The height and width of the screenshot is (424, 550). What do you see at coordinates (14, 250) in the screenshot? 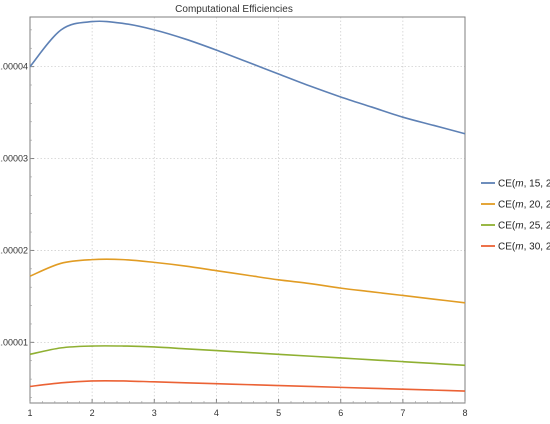
I see `y-tick-label: 1.00002` at bounding box center [14, 250].